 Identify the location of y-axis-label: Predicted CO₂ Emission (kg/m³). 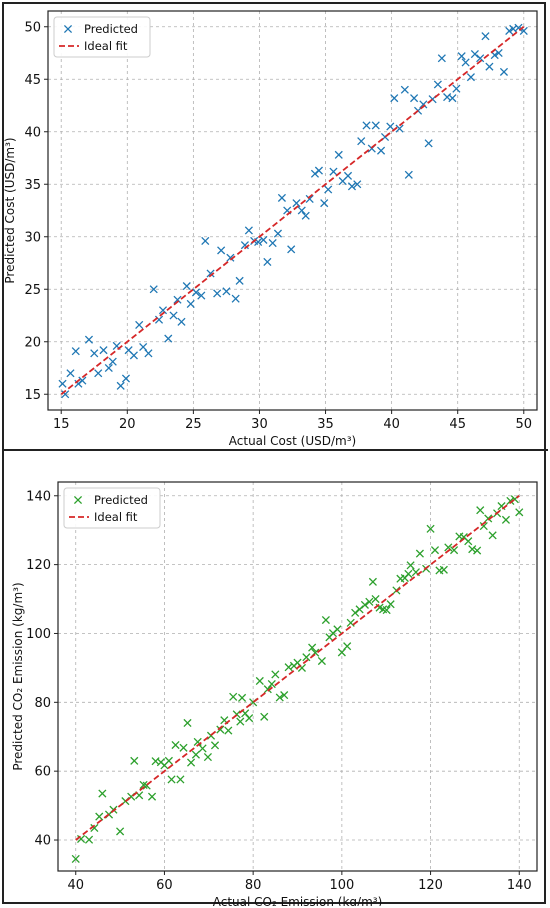
(18, 676).